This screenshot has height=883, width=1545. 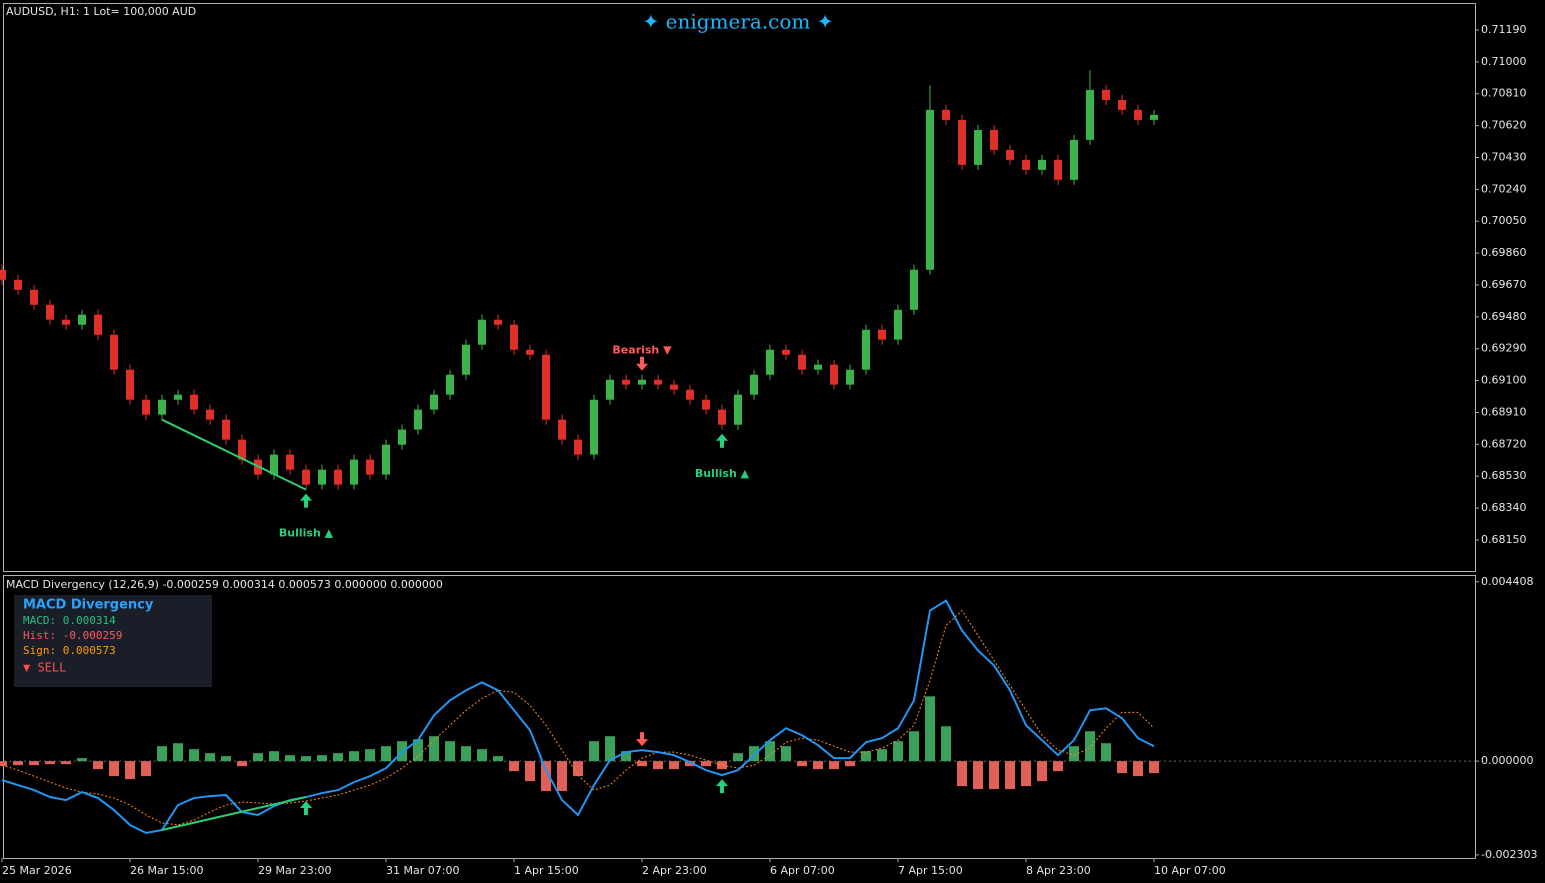 I want to click on y-tick-label: 0.70810, so click(x=1504, y=93).